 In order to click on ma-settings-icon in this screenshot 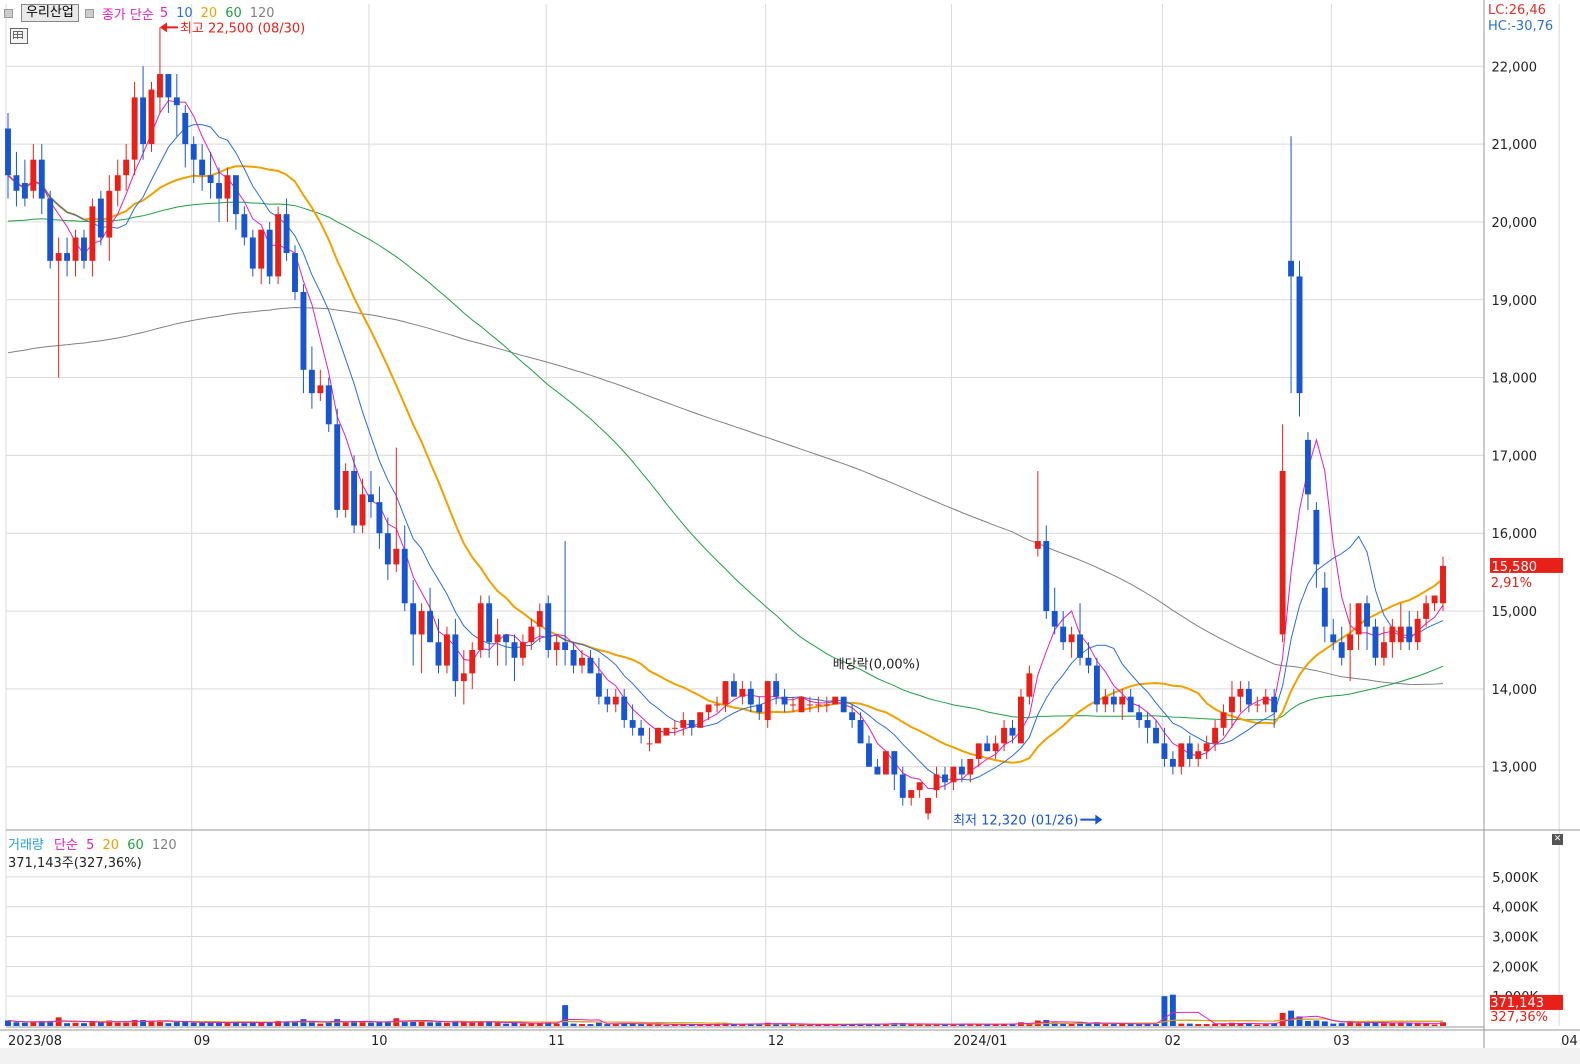, I will do `click(89, 13)`.